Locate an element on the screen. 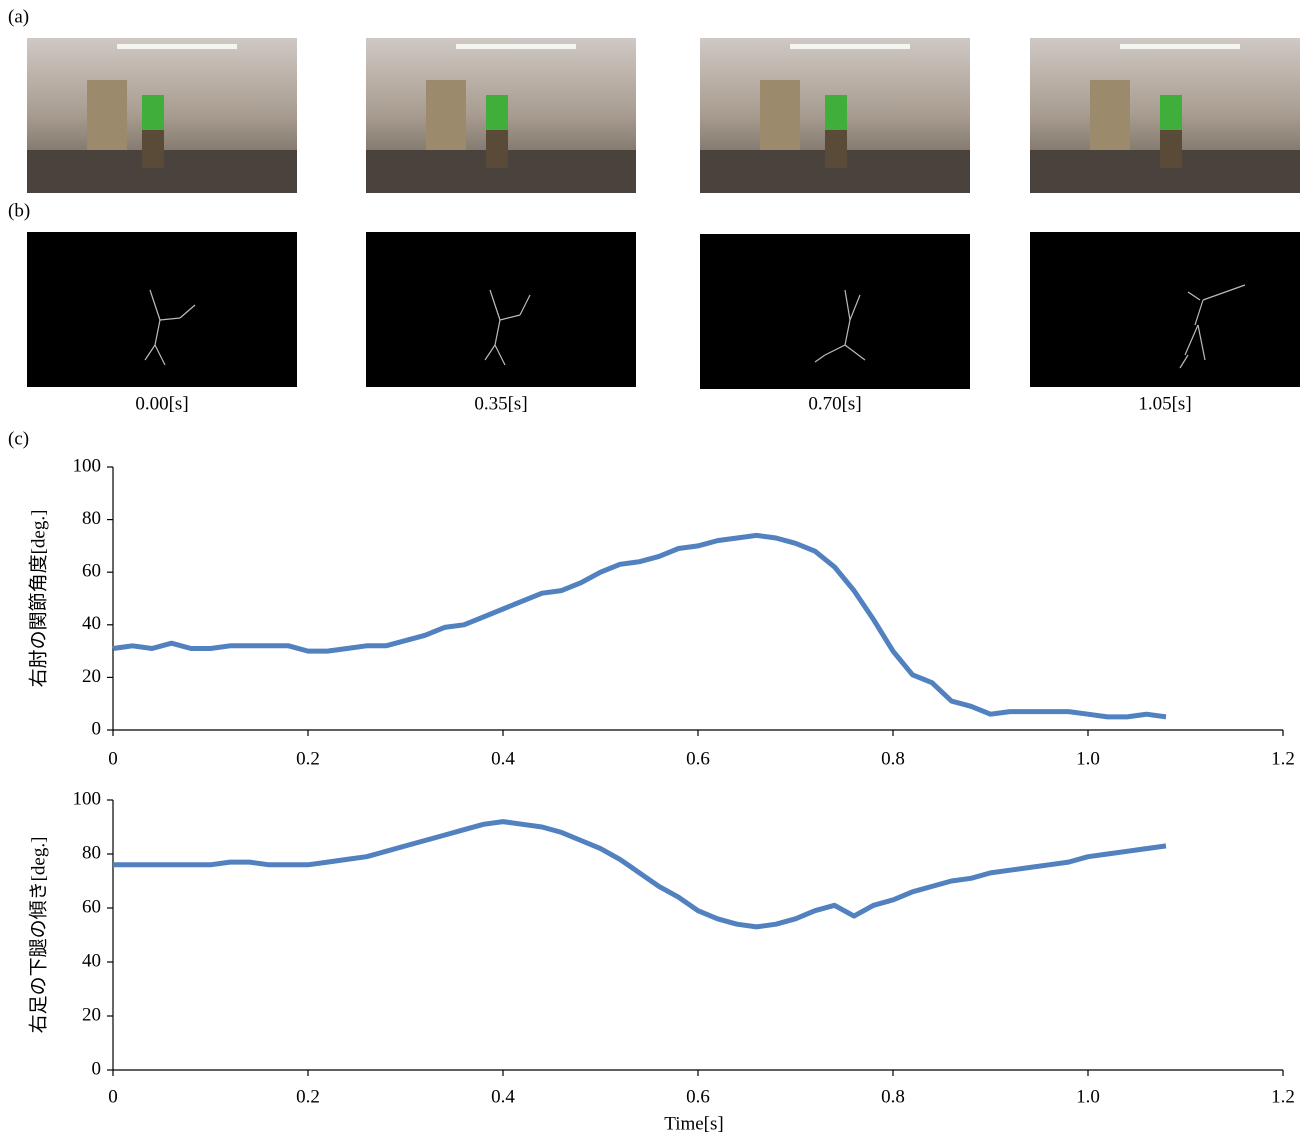 The image size is (1301, 1138). panel-label: (c) is located at coordinates (18, 438).